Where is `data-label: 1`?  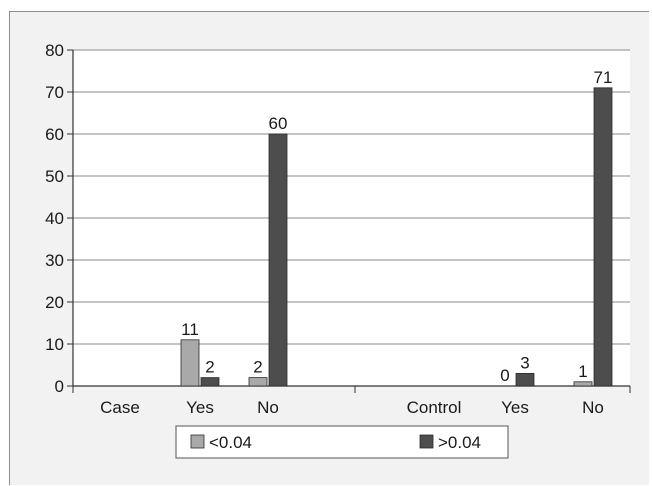 data-label: 1 is located at coordinates (582, 371).